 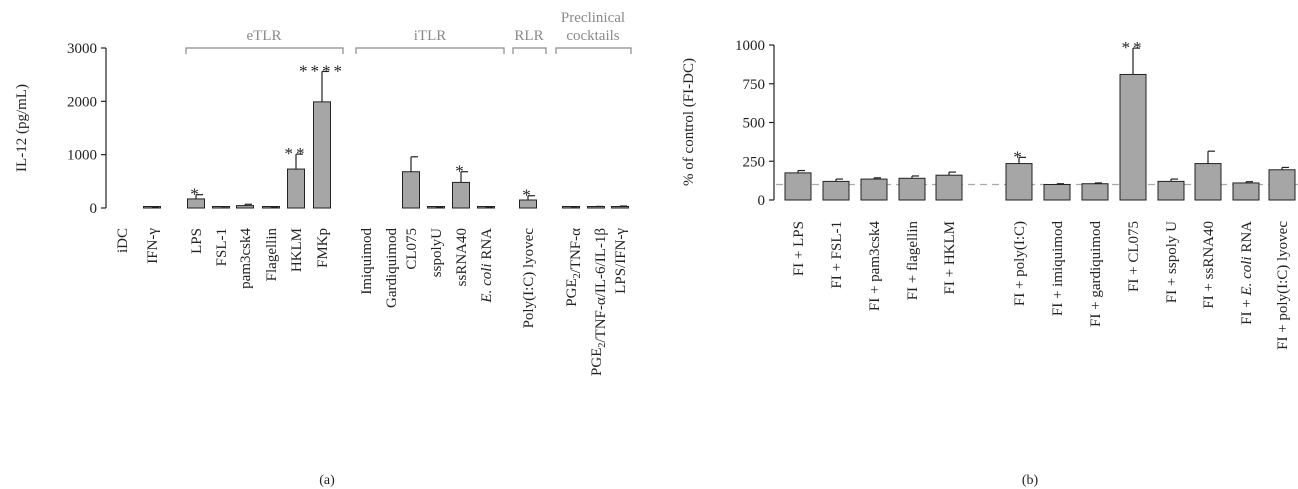 What do you see at coordinates (528, 36) in the screenshot?
I see `group-label: RLR` at bounding box center [528, 36].